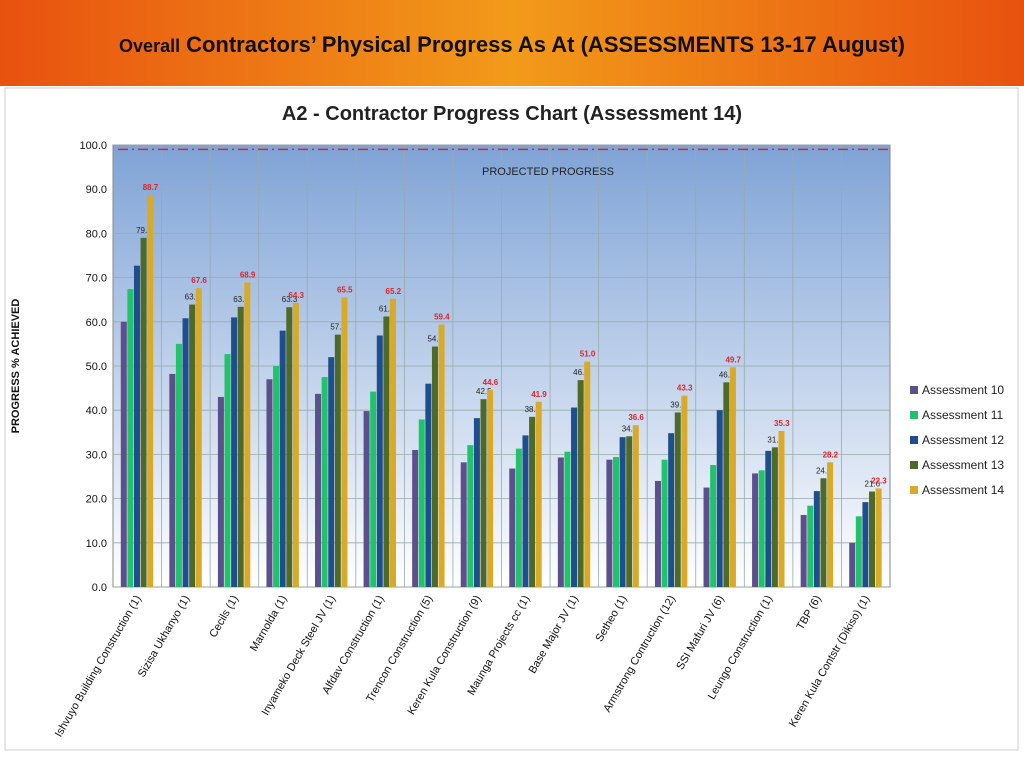  What do you see at coordinates (96, 323) in the screenshot?
I see `y-tick-label: 60.0` at bounding box center [96, 323].